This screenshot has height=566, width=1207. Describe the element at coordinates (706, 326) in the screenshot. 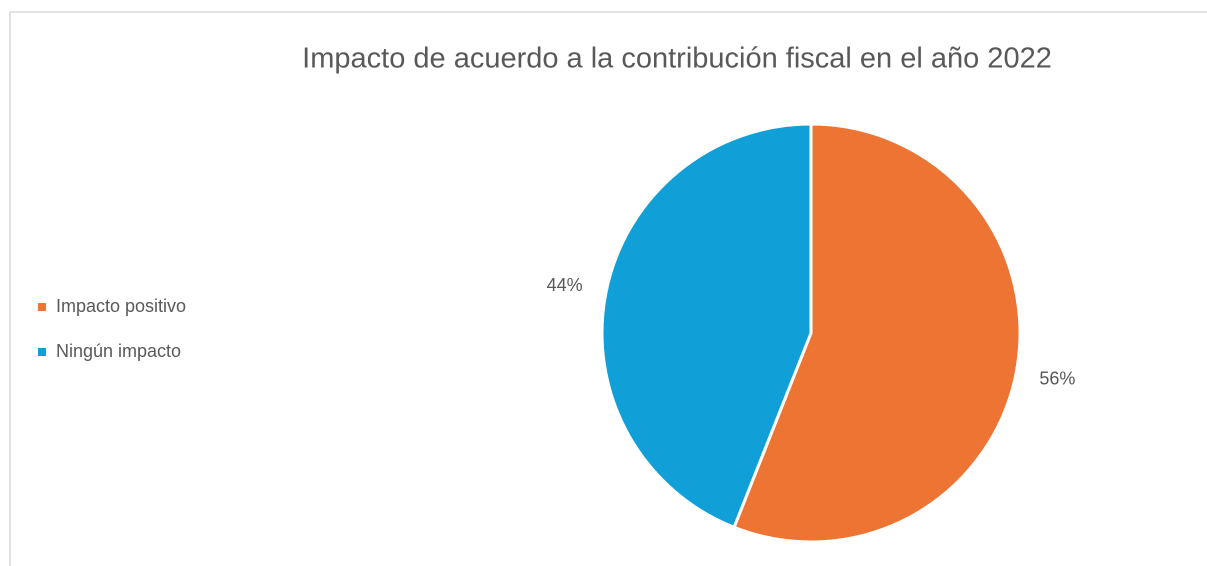

I see `pie-slice` at that location.